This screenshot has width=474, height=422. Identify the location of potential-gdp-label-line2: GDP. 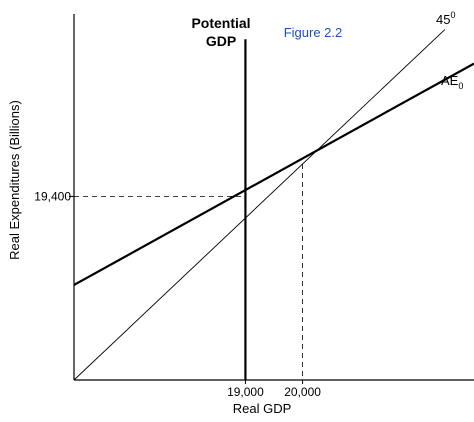
(221, 41).